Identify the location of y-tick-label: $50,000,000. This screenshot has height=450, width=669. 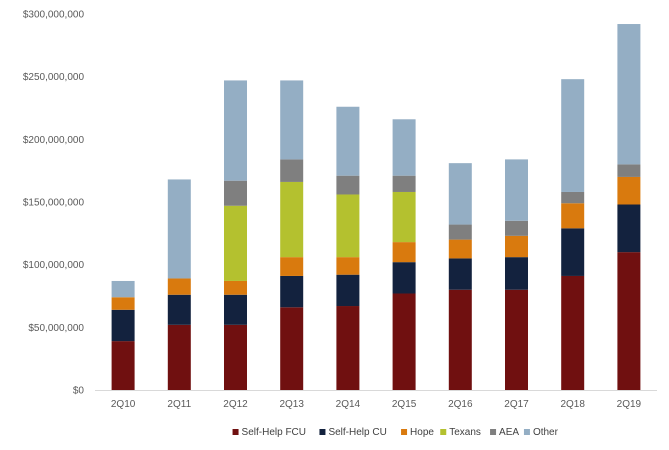
(56, 328).